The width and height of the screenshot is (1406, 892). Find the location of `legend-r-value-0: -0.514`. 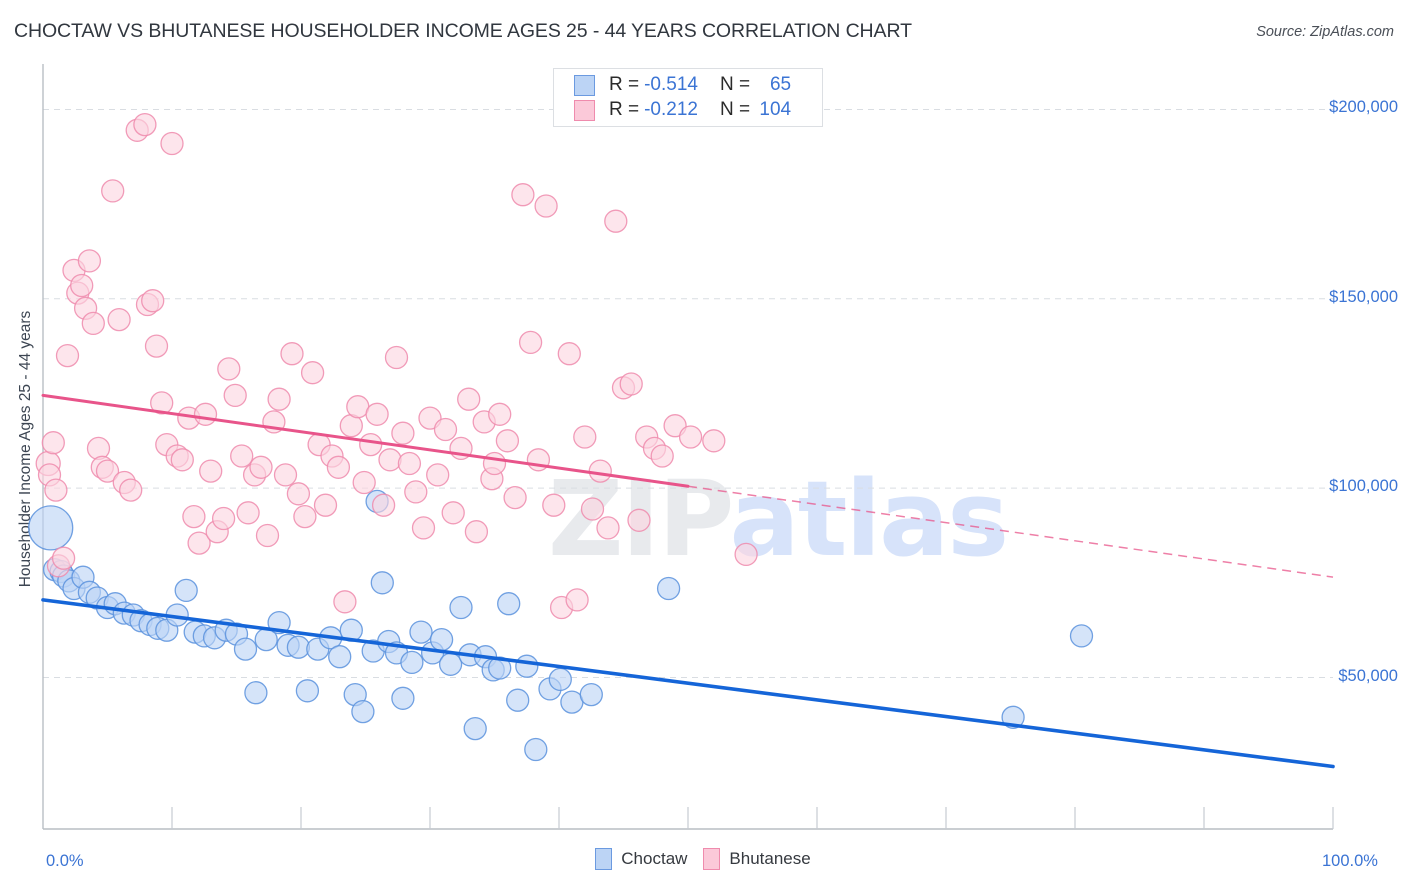

legend-r-value-0: -0.514 is located at coordinates (671, 84).